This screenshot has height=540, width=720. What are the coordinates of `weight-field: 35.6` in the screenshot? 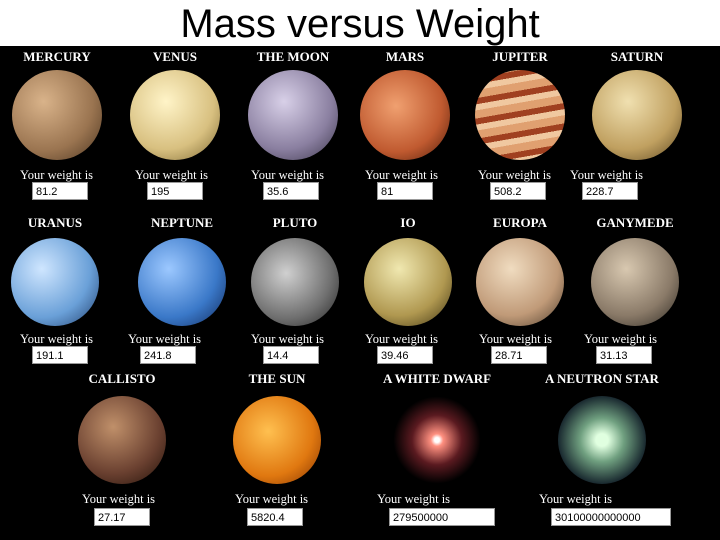 It's located at (291, 191).